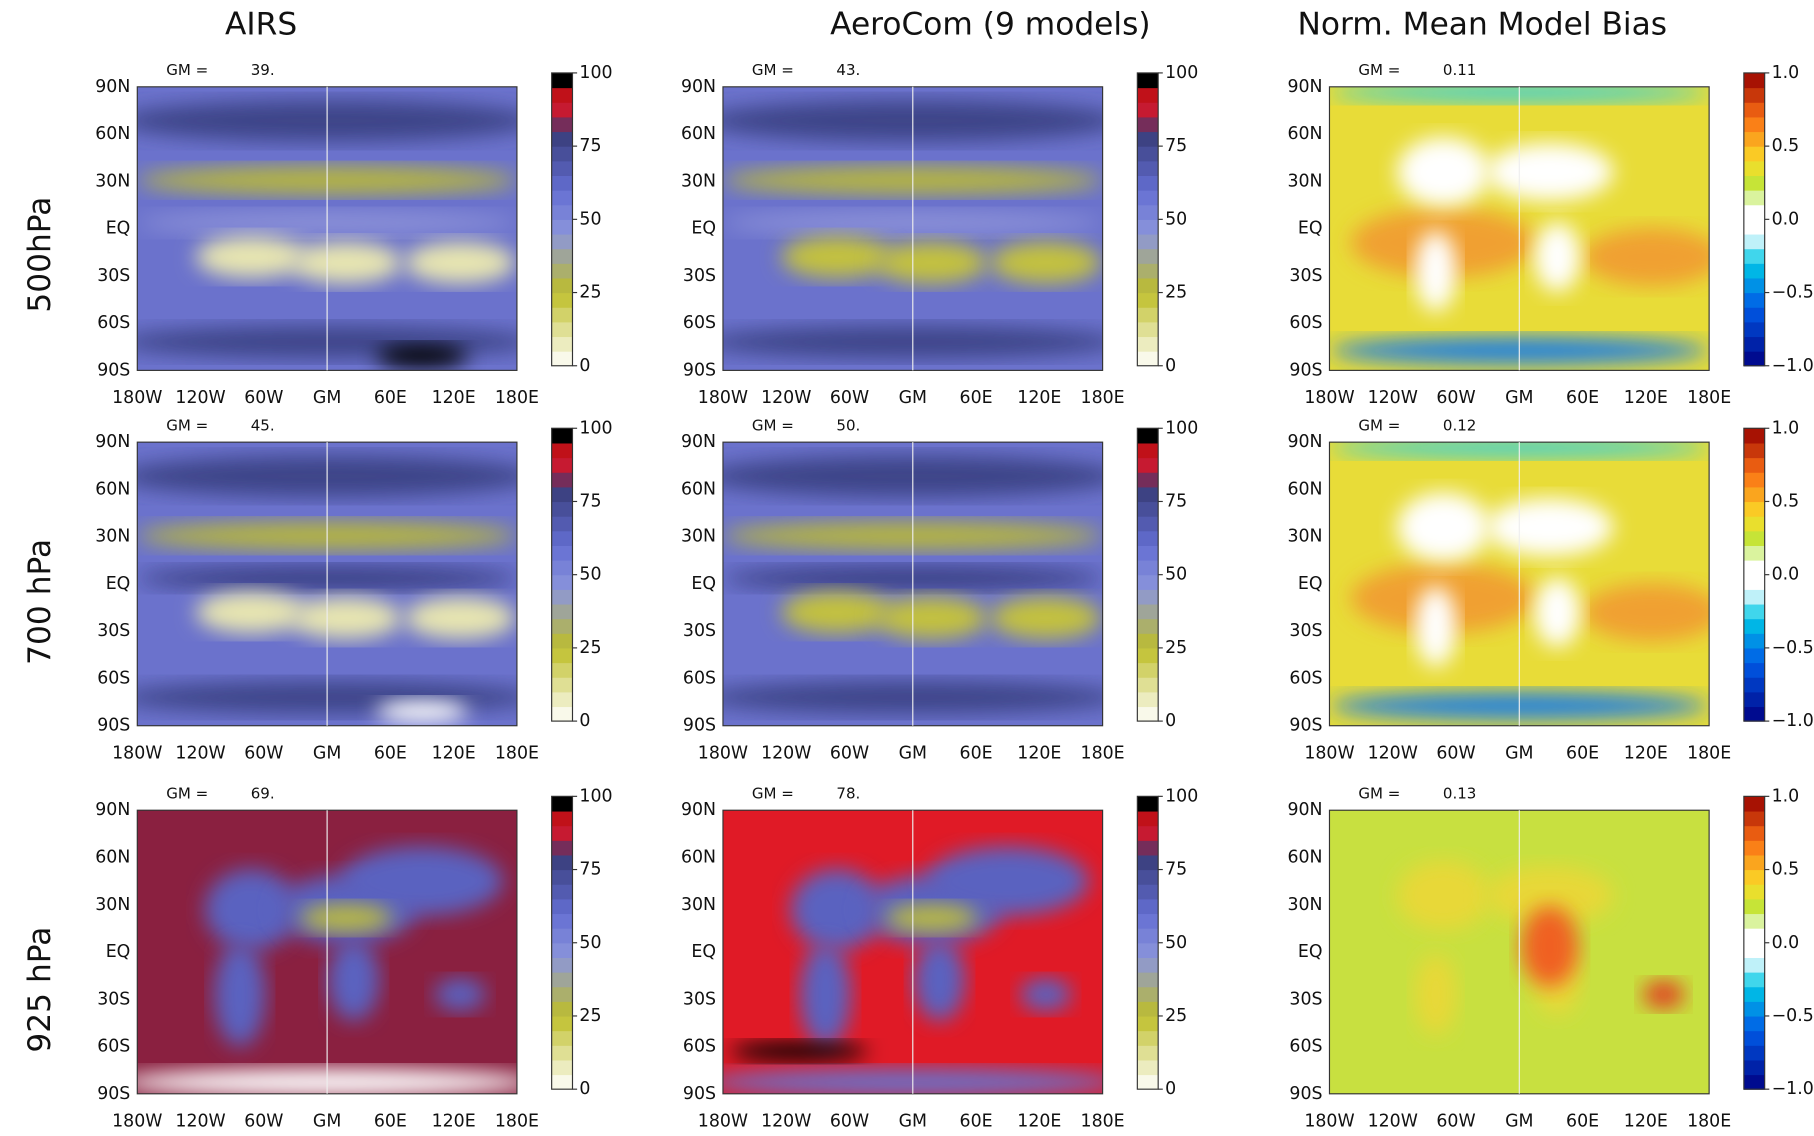 The image size is (1814, 1136). What do you see at coordinates (1793, 293) in the screenshot?
I see `colorbar-label: −0.5` at bounding box center [1793, 293].